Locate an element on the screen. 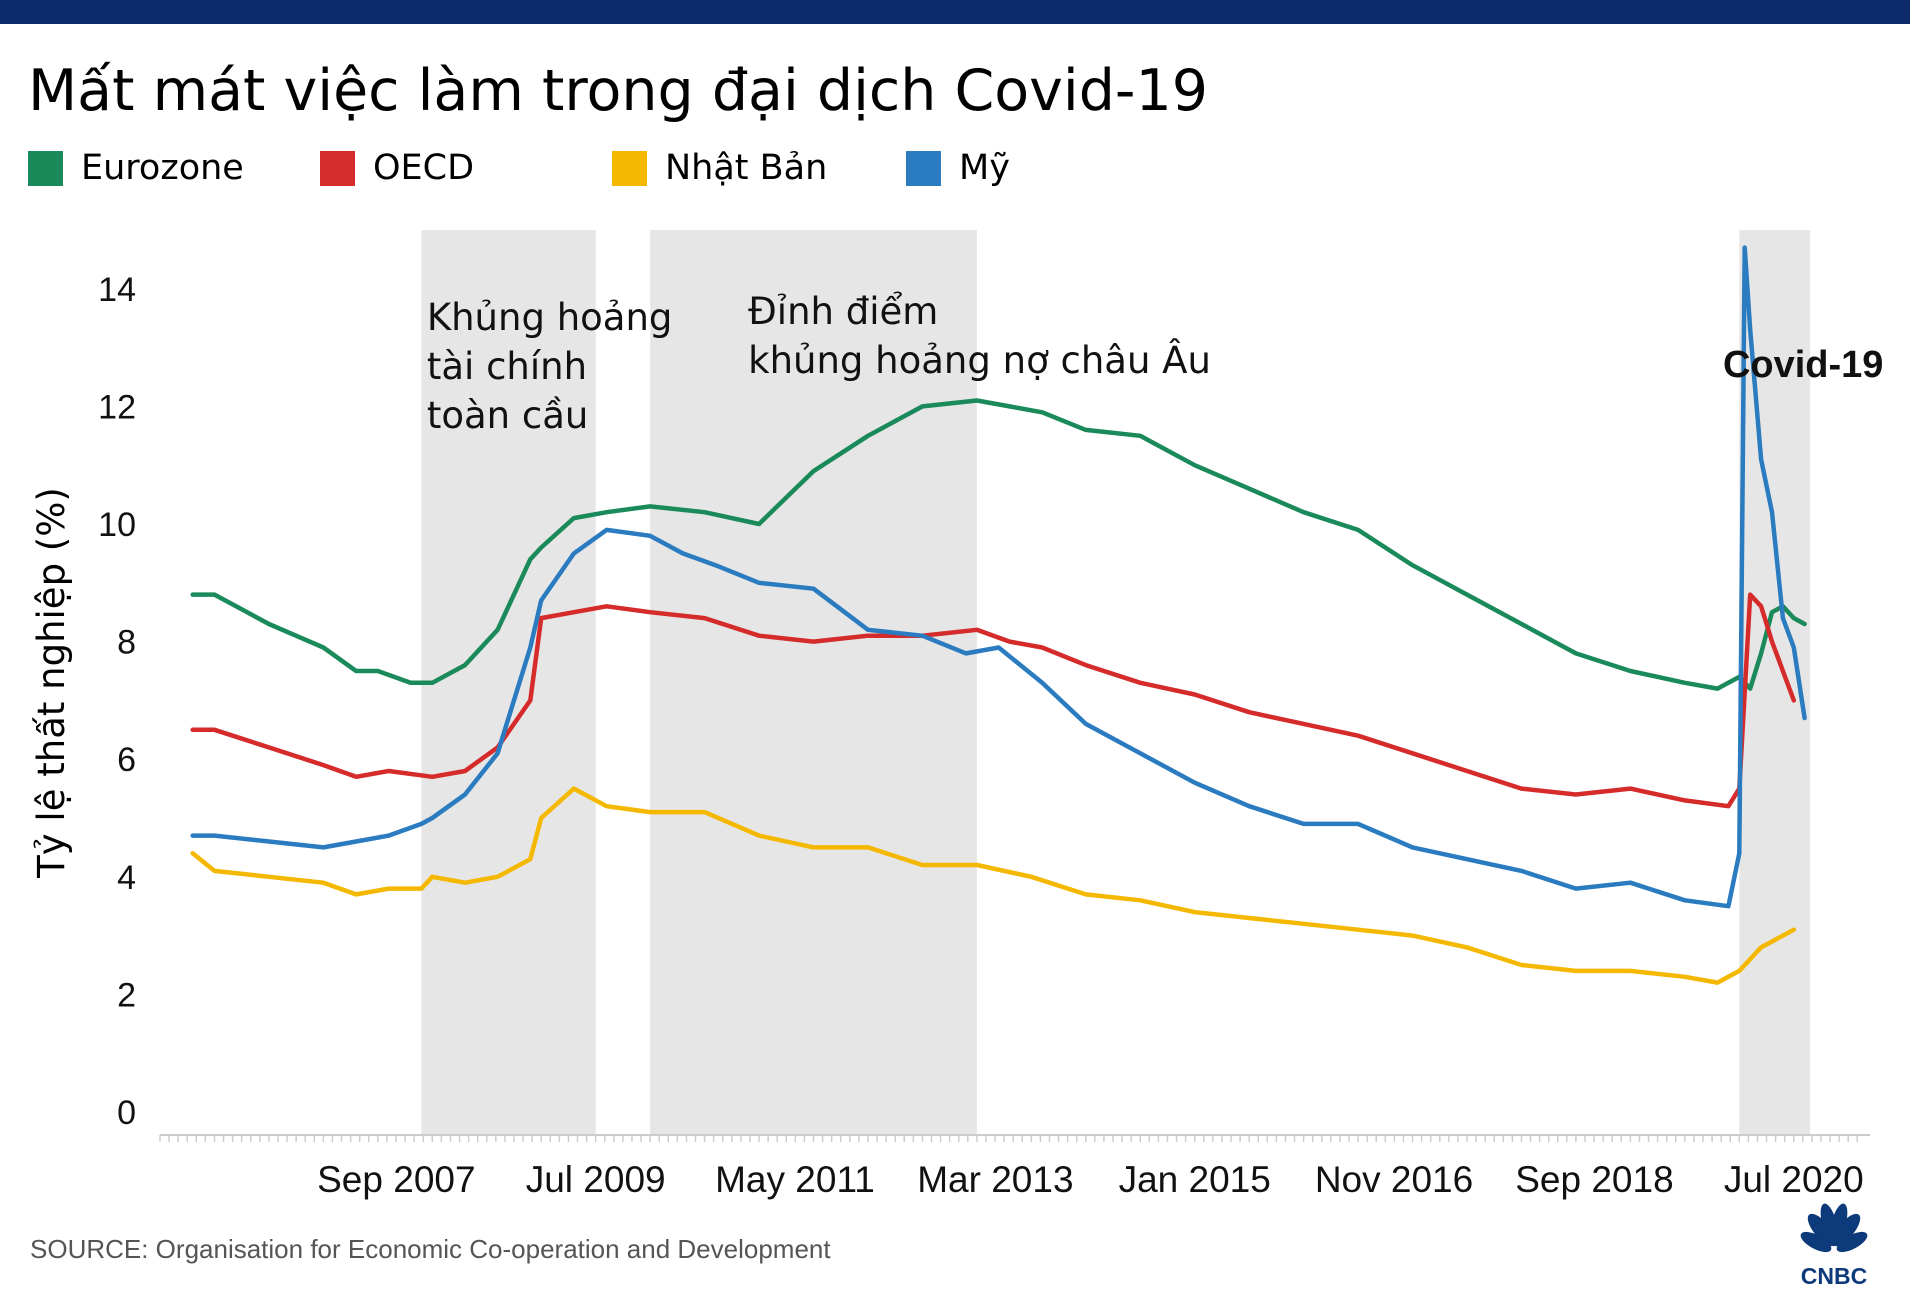 Image resolution: width=1910 pixels, height=1291 pixels. series-line-nhật-bản is located at coordinates (993, 885).